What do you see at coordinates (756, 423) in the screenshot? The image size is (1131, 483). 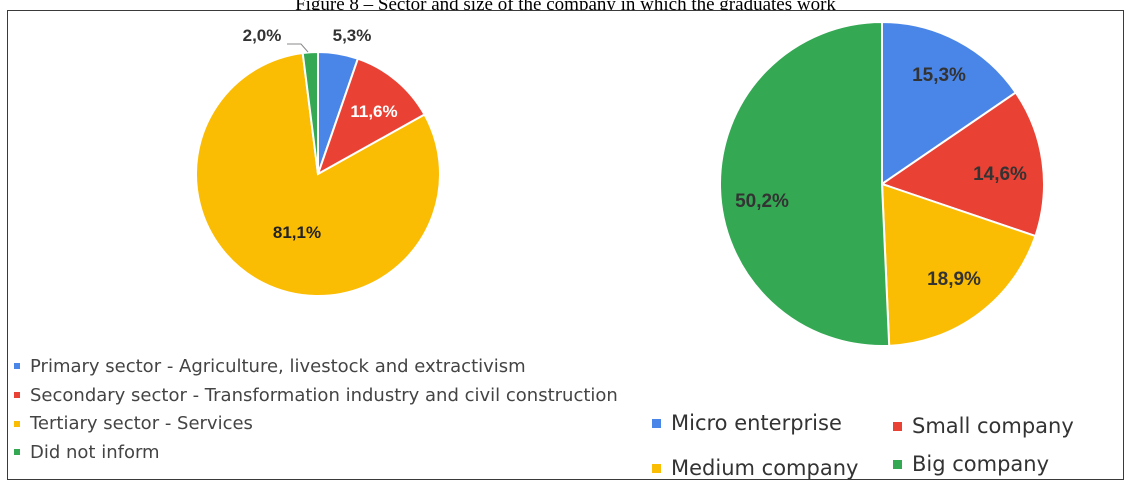 I see `legend-label: Micro enterprise` at bounding box center [756, 423].